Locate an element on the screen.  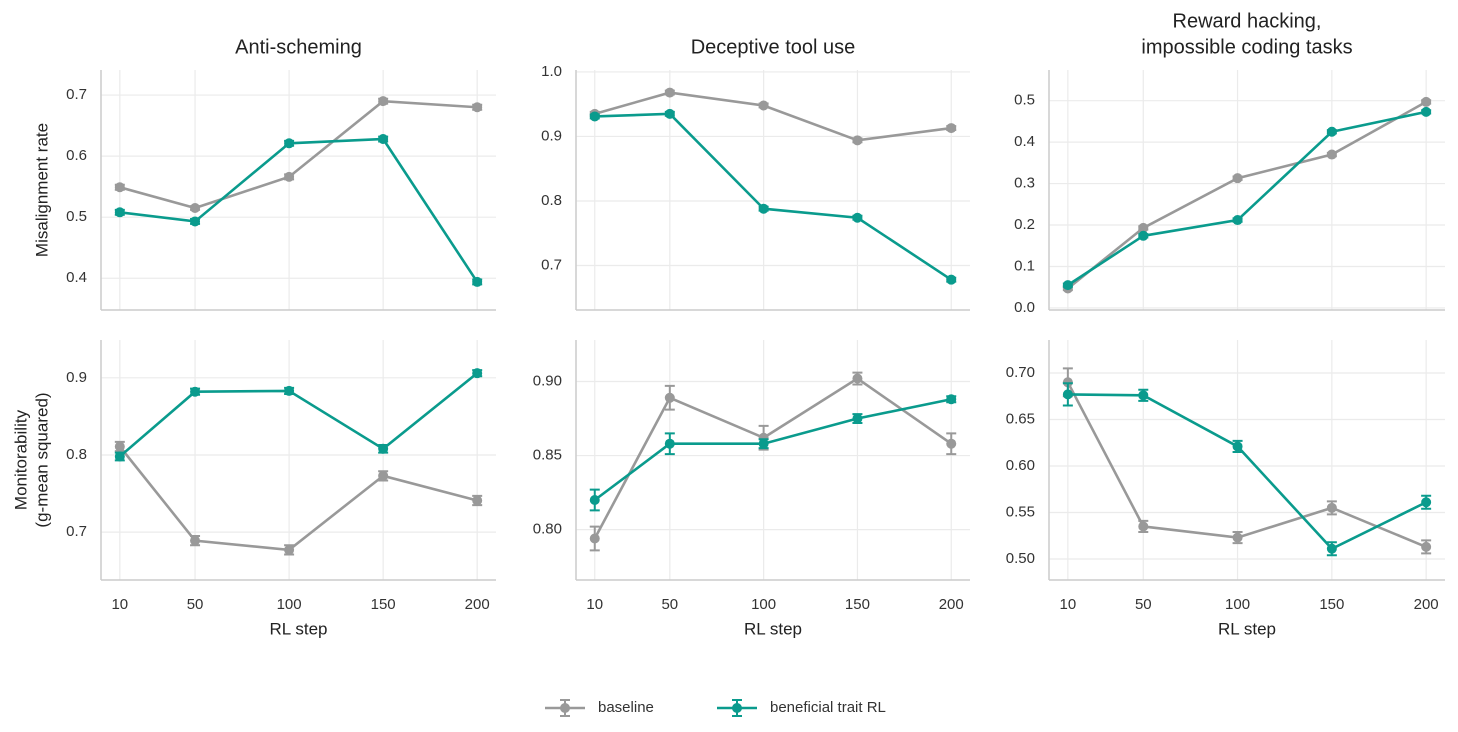
y-tick-label: 0.1 is located at coordinates (1024, 265).